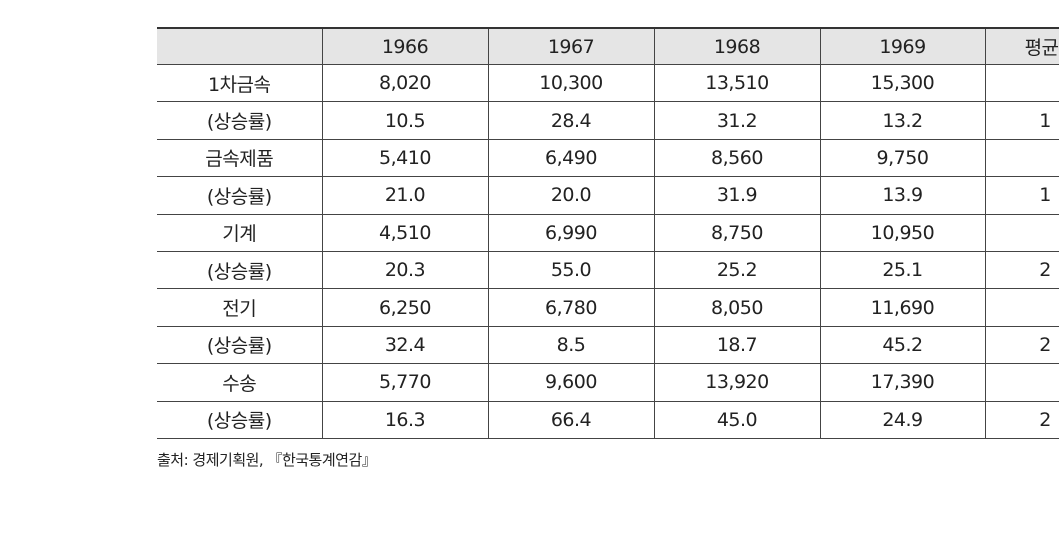 Image resolution: width=1059 pixels, height=552 pixels. I want to click on header-cell: 1969, so click(902, 46).